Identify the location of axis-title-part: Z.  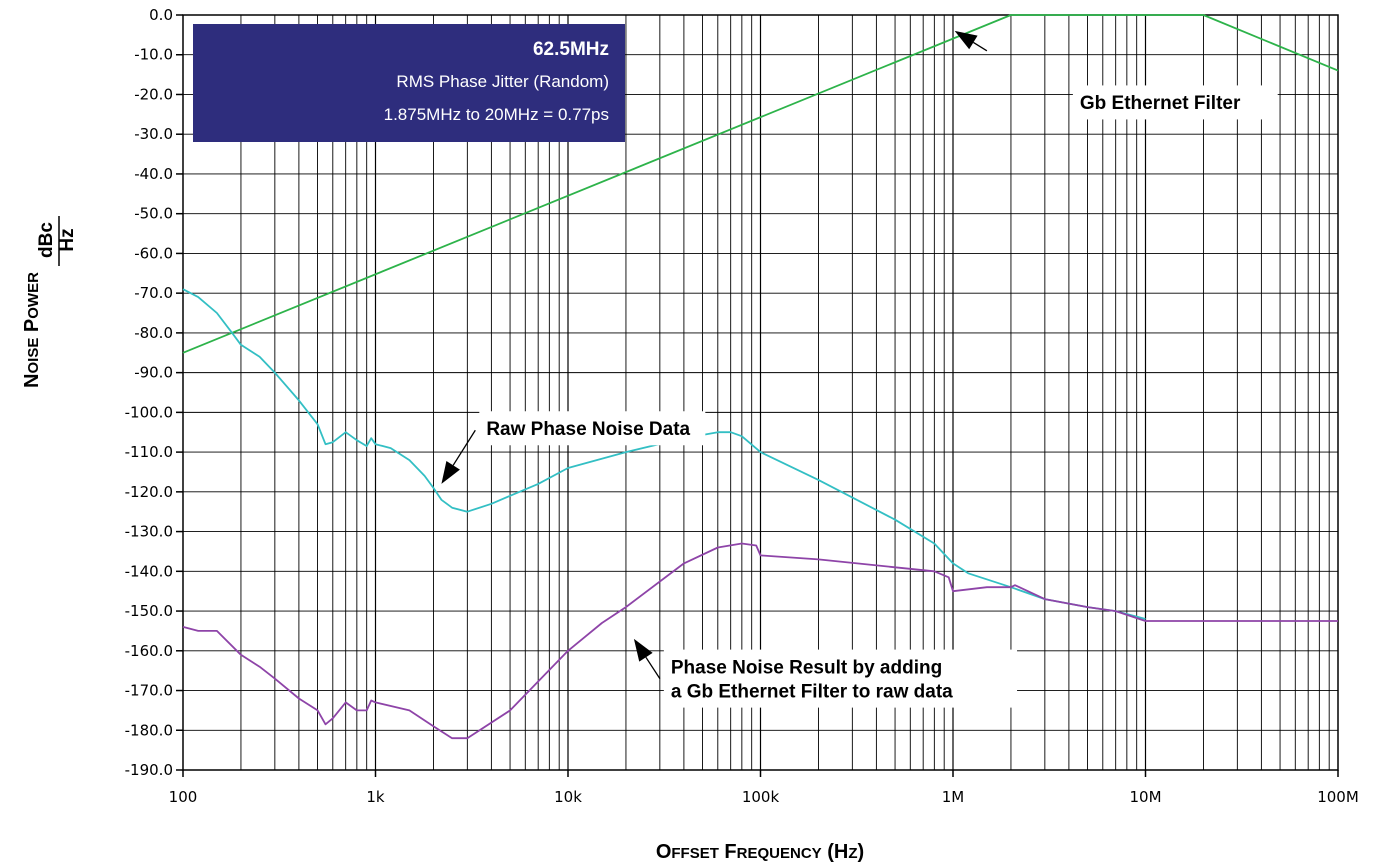
(852, 853).